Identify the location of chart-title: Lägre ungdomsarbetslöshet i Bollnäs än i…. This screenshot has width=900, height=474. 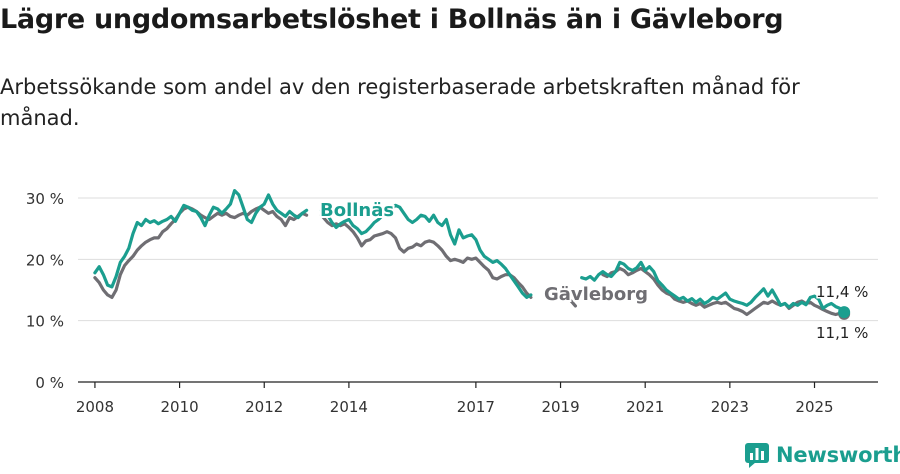
(392, 19).